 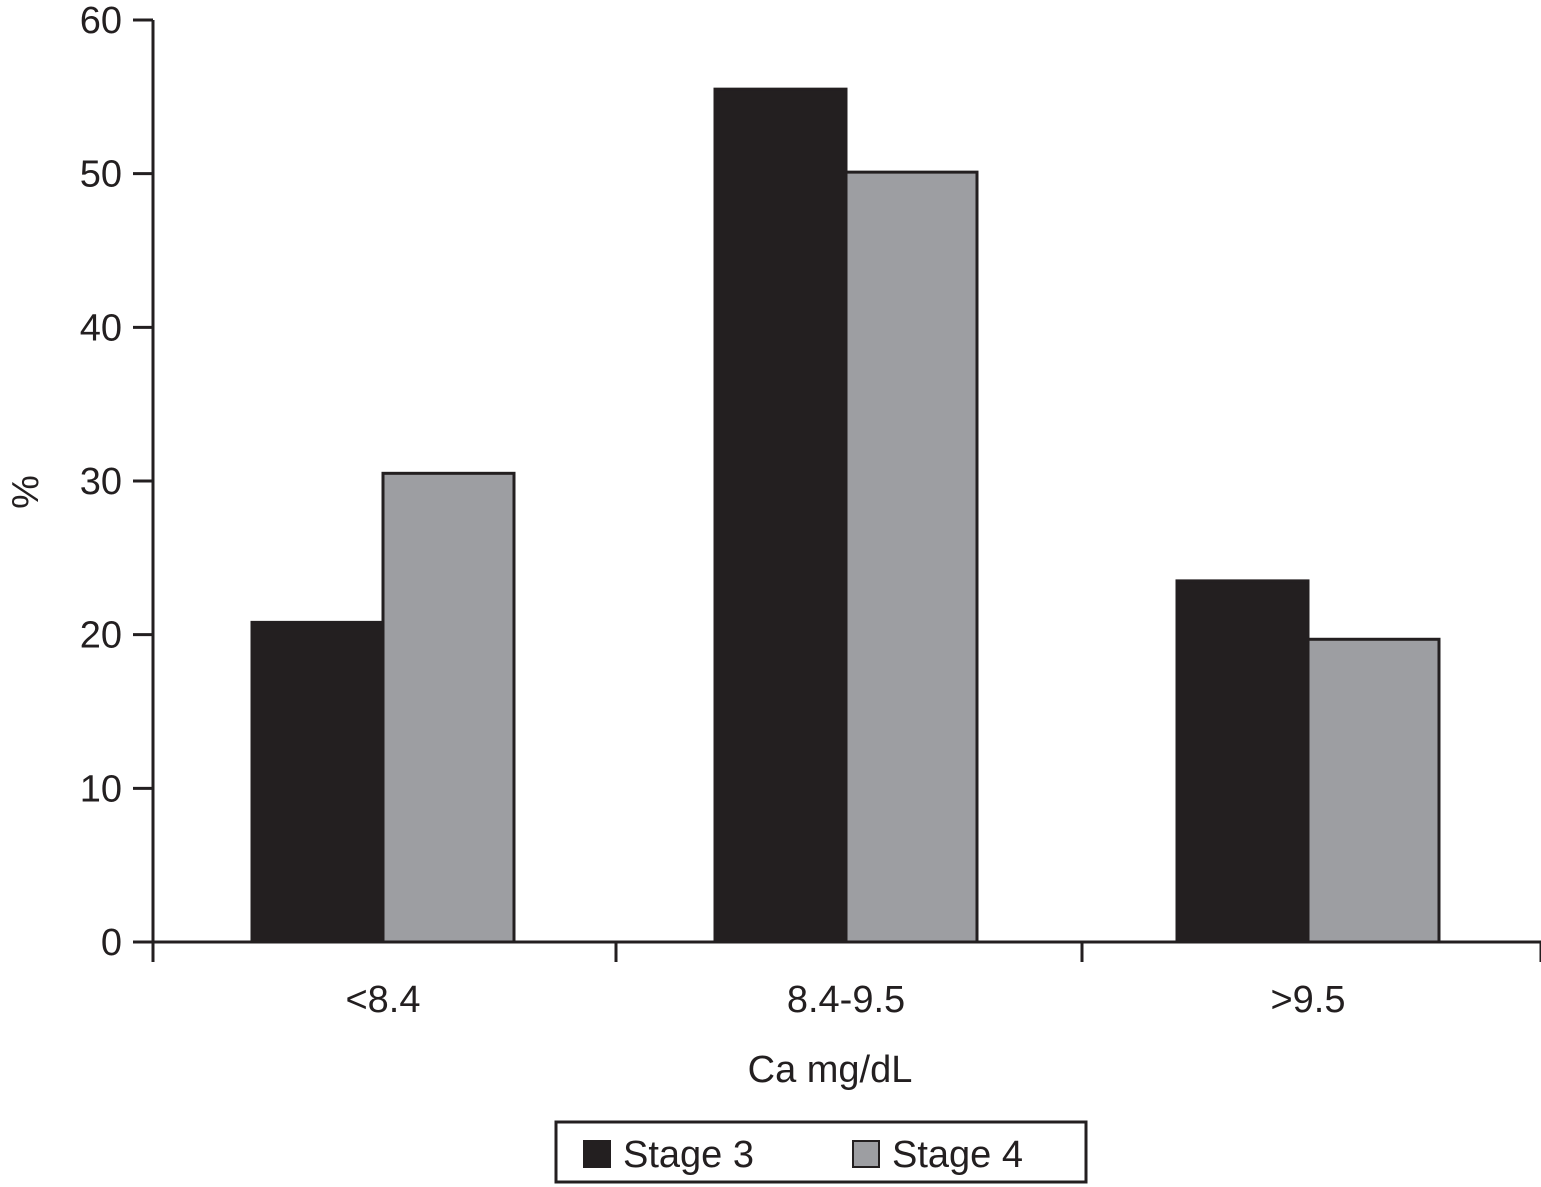 What do you see at coordinates (111, 943) in the screenshot?
I see `y-tick-label: 0` at bounding box center [111, 943].